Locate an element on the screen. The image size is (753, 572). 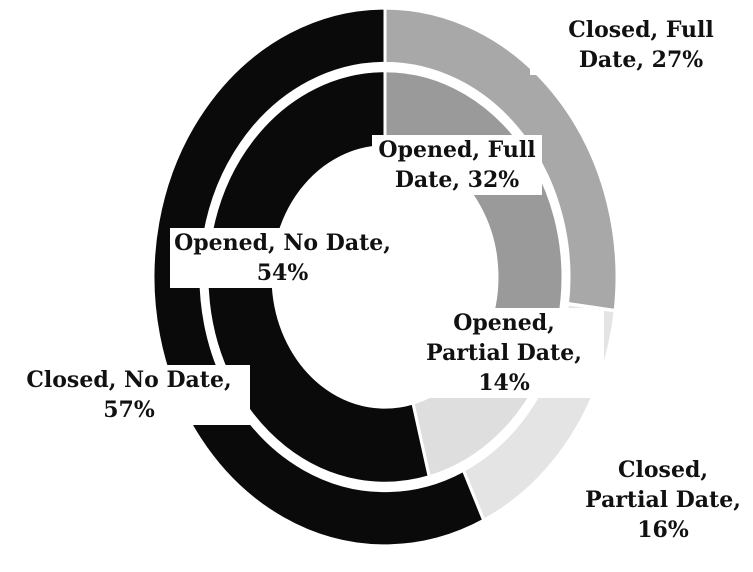
data-label: Opened, No Date, 54% is located at coordinates (282, 258).